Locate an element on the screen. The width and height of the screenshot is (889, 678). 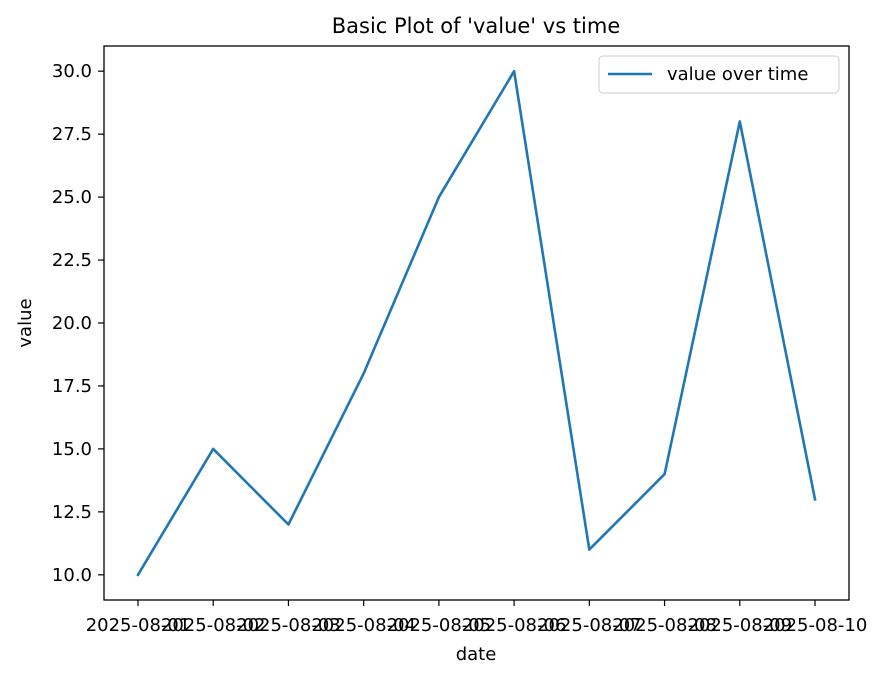
y-tick-label: 10.0 is located at coordinates (72, 575).